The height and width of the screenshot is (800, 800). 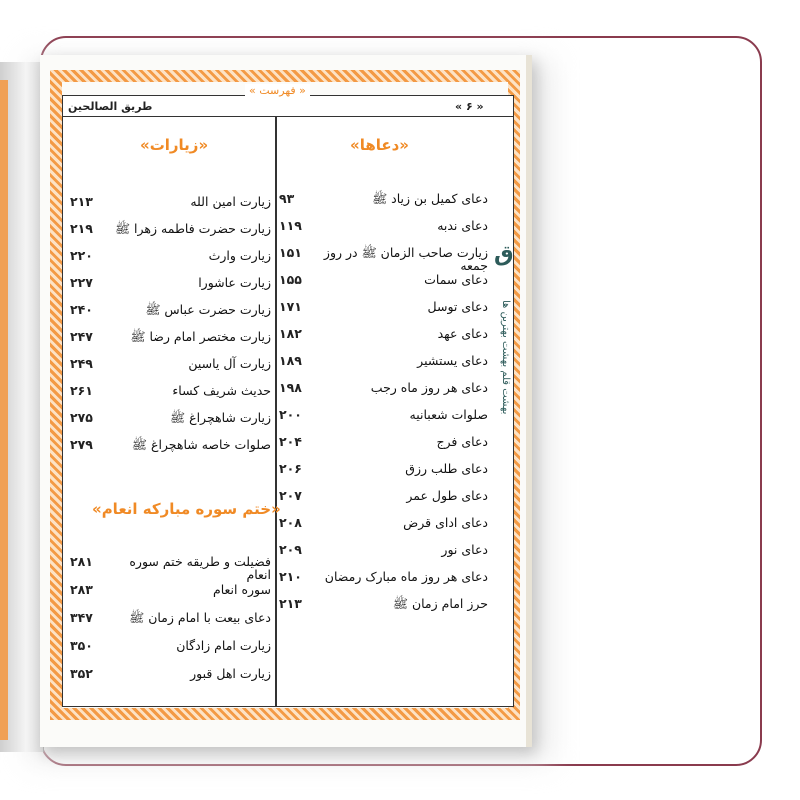 I want to click on toc-entry-page: ۹۳, so click(x=287, y=198).